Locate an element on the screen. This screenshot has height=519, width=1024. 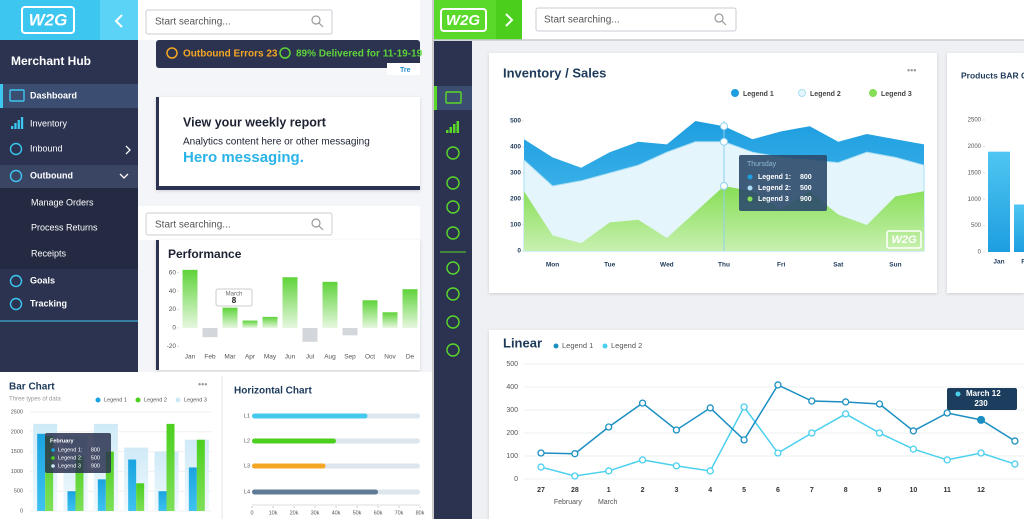
y-tick-label: 1500 is located at coordinates (975, 173).